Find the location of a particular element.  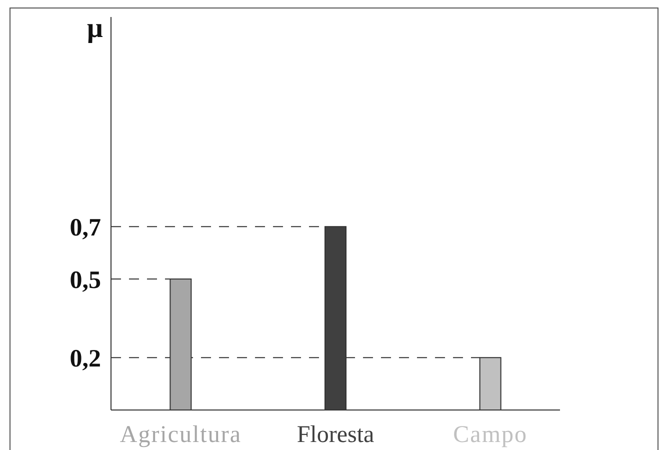

y-tick-label: 0,2 is located at coordinates (85, 358).